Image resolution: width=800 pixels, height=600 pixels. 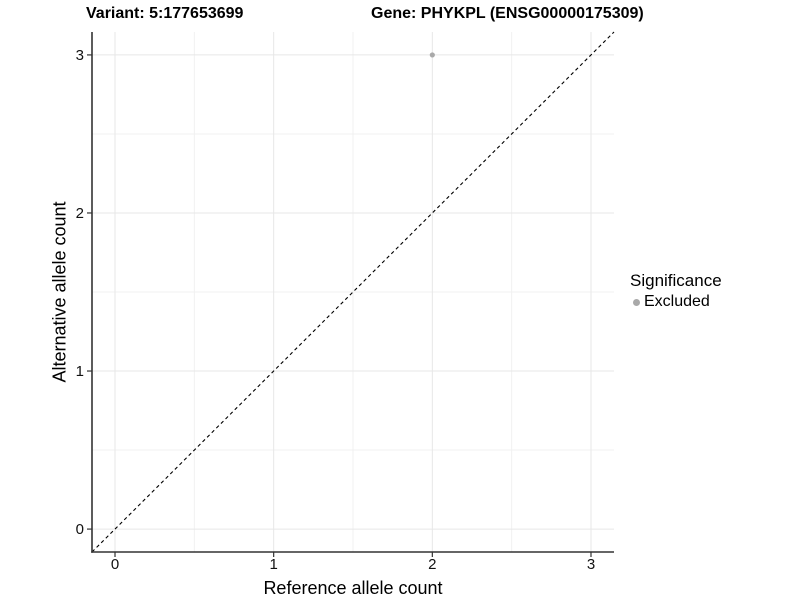 What do you see at coordinates (591, 564) in the screenshot?
I see `x-tick-label: 3` at bounding box center [591, 564].